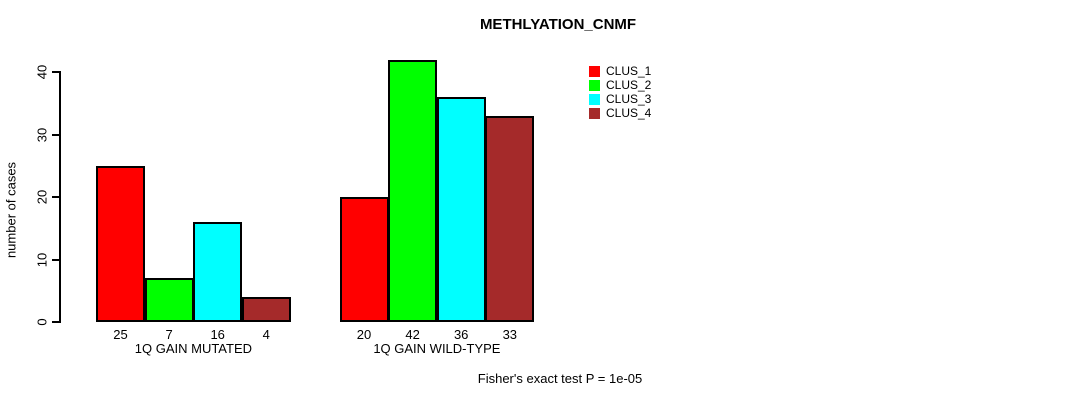  I want to click on bar-value-label: 36, so click(461, 334).